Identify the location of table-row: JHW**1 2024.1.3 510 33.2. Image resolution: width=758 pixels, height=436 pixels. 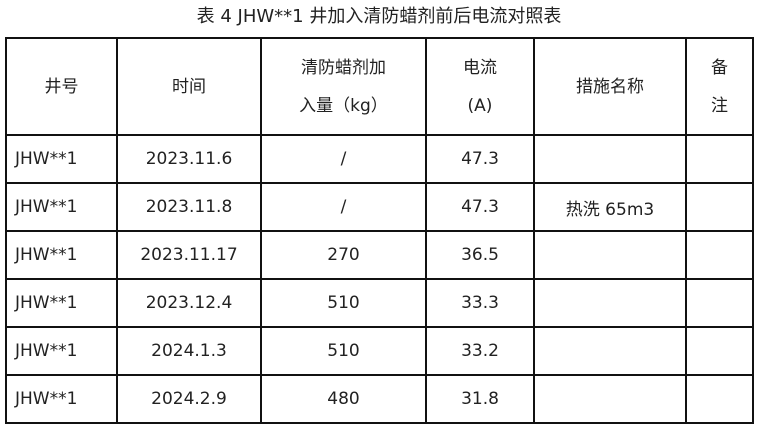
(379, 351).